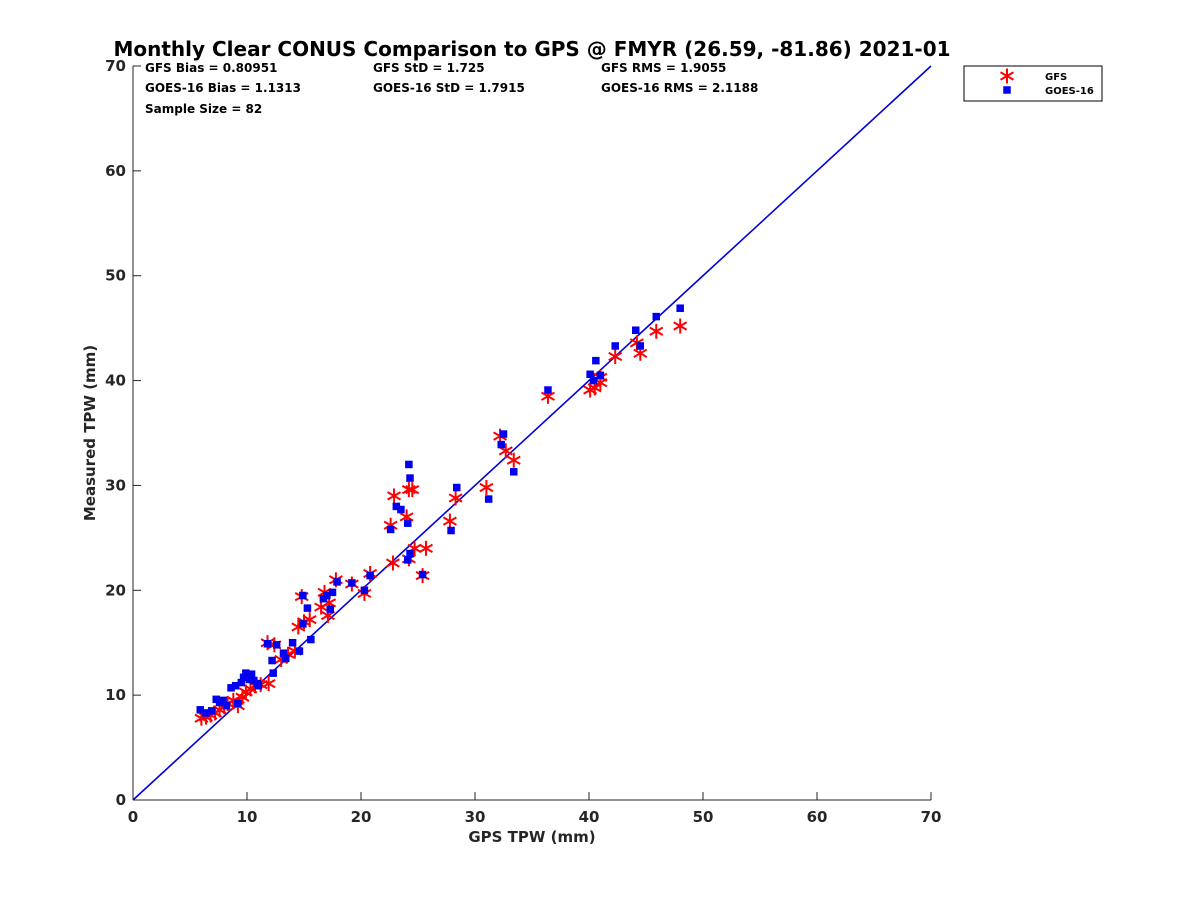 The height and width of the screenshot is (900, 1200). What do you see at coordinates (679, 88) in the screenshot?
I see `stat-text: GOES-16 RMS = 2.1188` at bounding box center [679, 88].